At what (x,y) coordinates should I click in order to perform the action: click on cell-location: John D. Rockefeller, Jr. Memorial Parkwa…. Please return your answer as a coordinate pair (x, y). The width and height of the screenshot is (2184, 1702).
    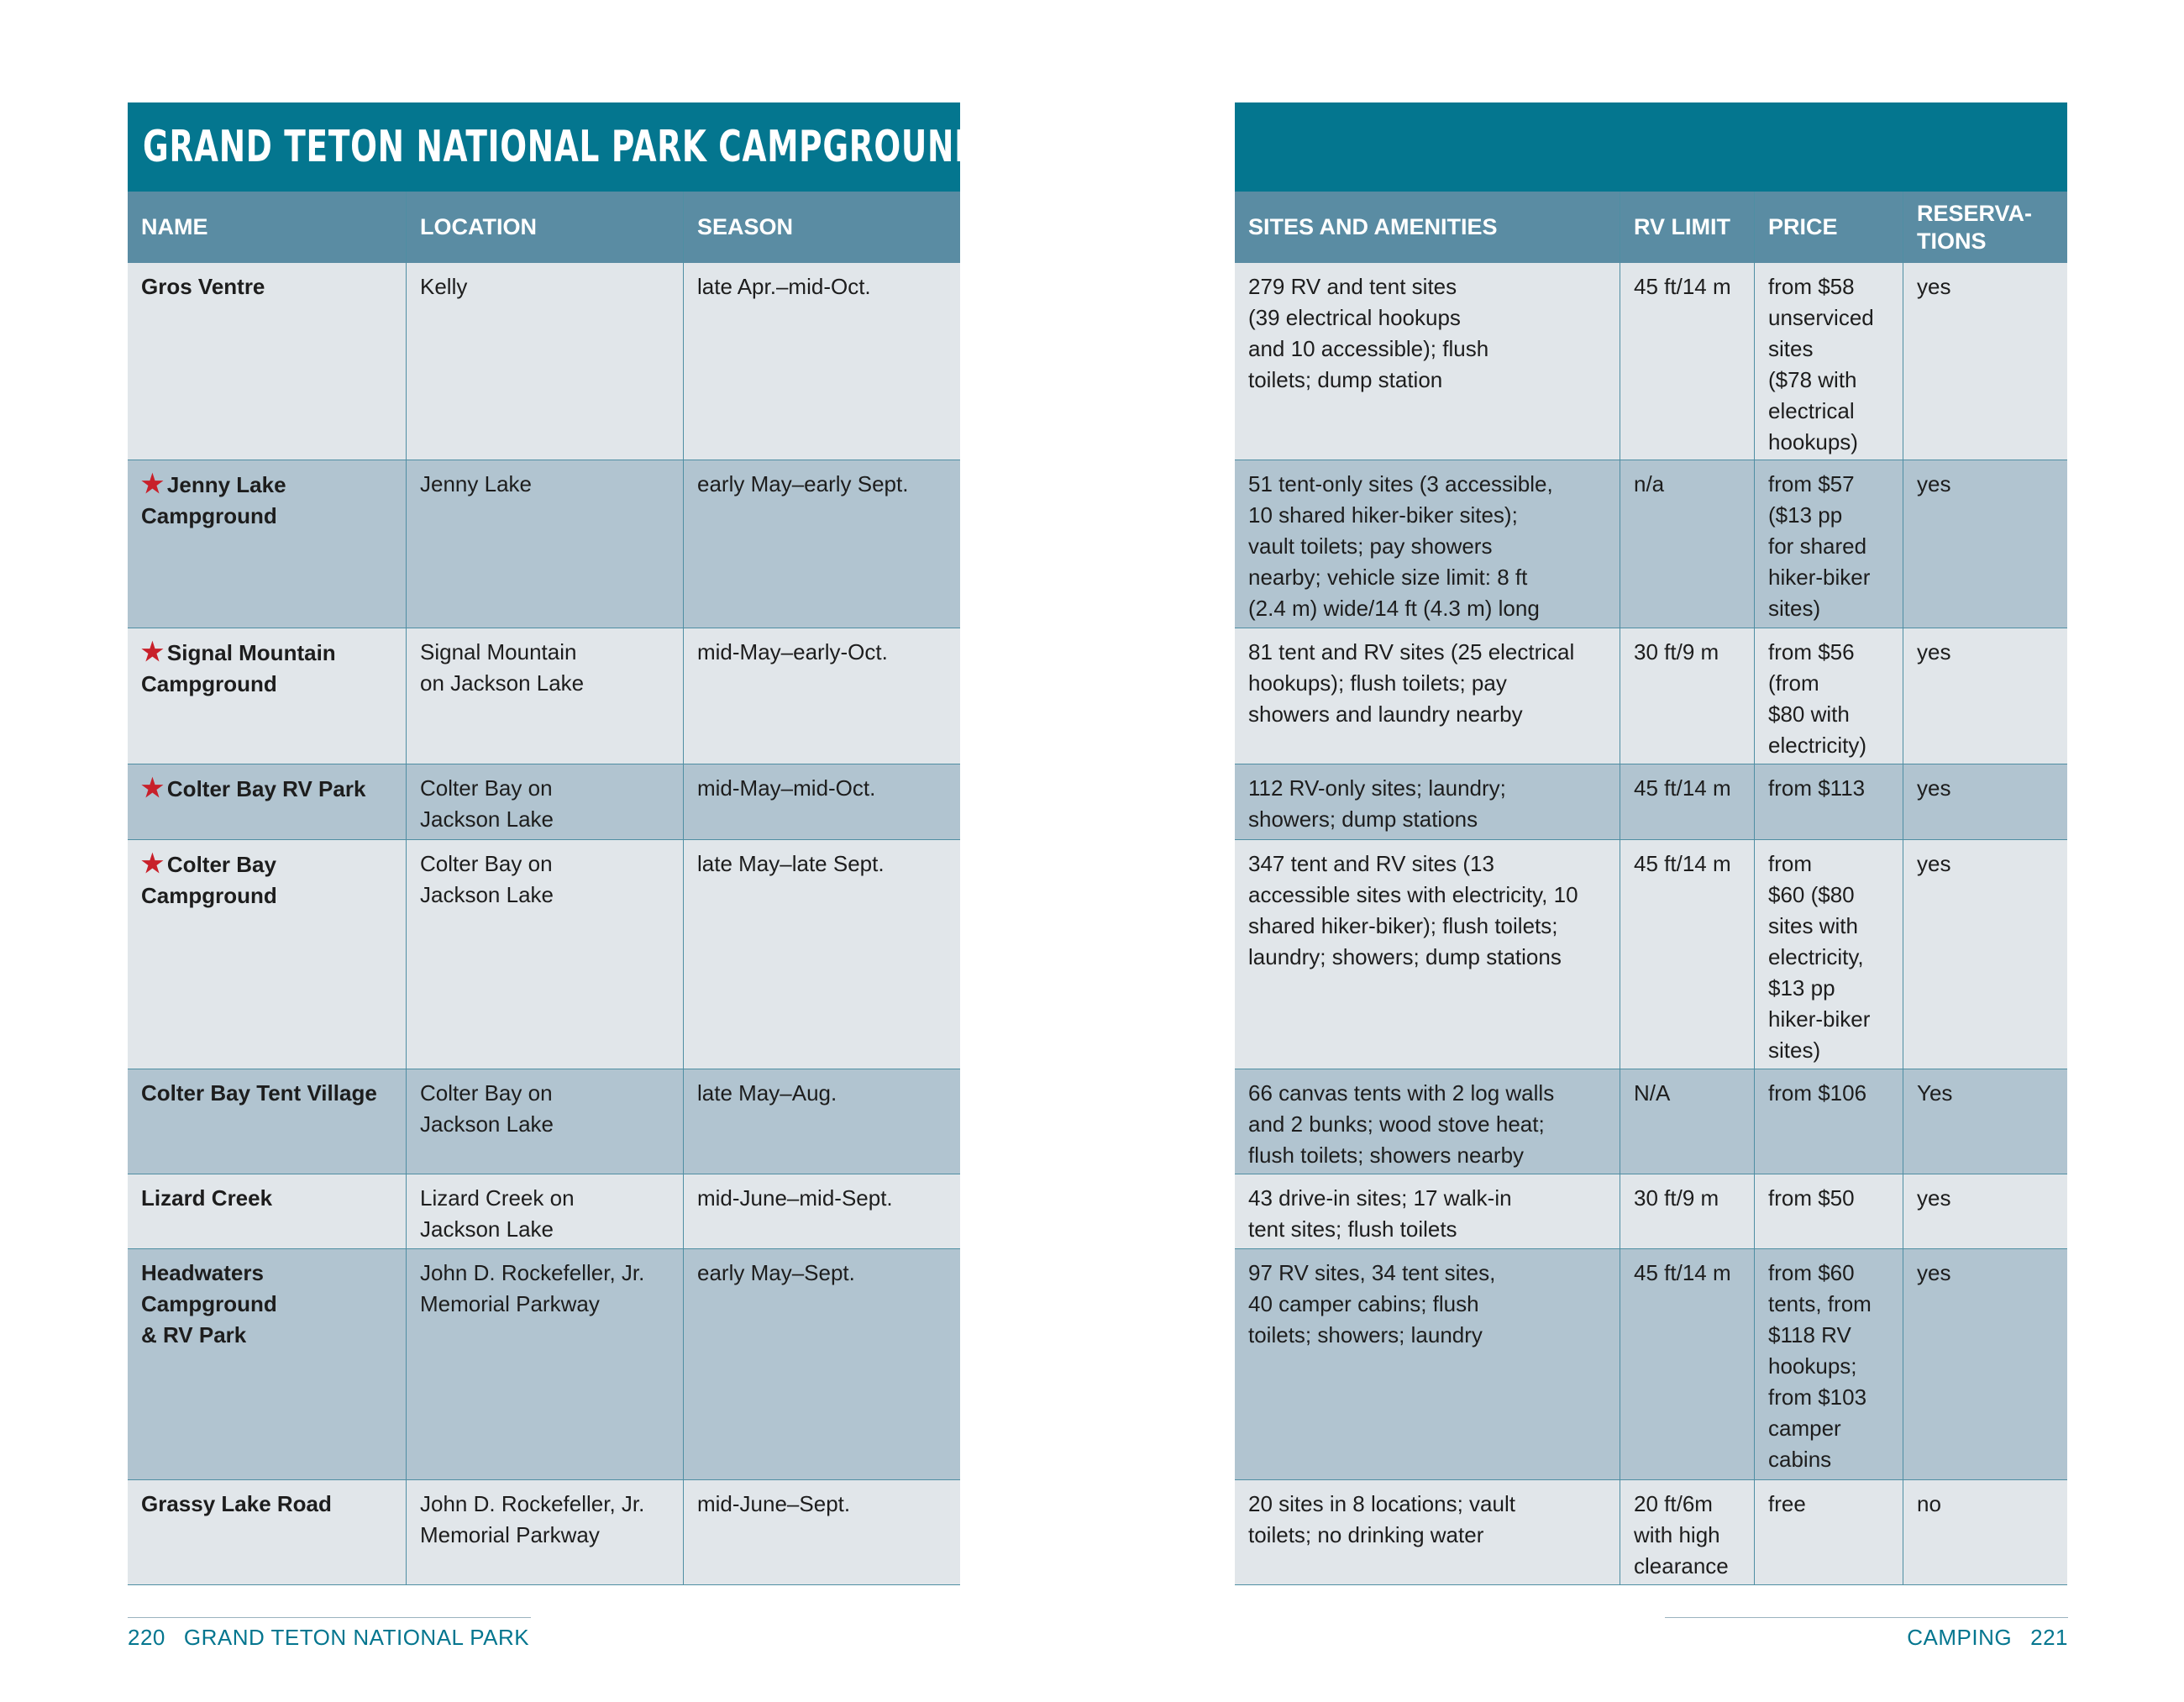
    Looking at the image, I should click on (544, 1364).